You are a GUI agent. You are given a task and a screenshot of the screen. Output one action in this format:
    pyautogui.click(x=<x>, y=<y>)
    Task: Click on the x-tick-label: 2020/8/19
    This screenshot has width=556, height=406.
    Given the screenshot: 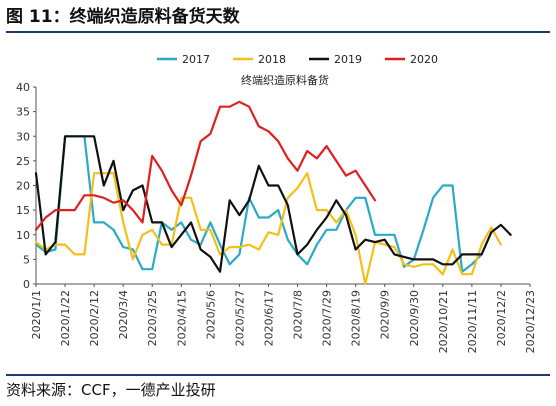 What is the action you would take?
    pyautogui.click(x=356, y=318)
    